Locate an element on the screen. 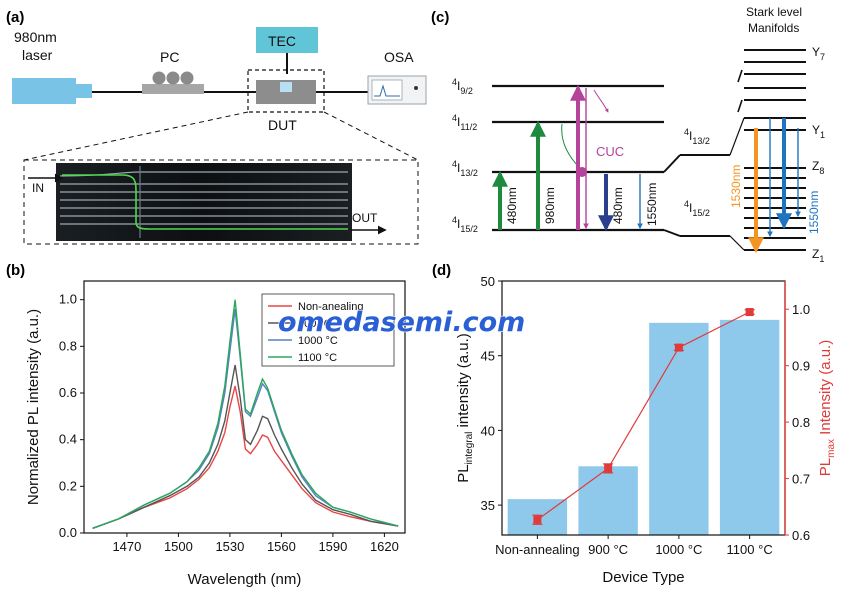 Image resolution: width=843 pixels, height=591 pixels. y-tick-label: 1.0 is located at coordinates (68, 299).